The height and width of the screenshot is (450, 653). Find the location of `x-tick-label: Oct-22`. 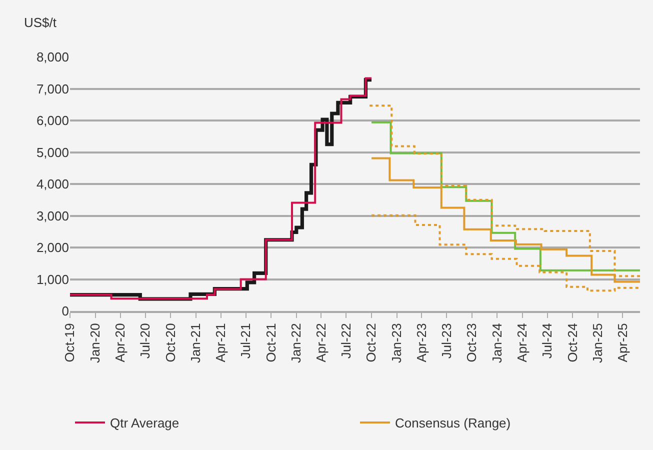

x-tick-label: Oct-22 is located at coordinates (371, 342).